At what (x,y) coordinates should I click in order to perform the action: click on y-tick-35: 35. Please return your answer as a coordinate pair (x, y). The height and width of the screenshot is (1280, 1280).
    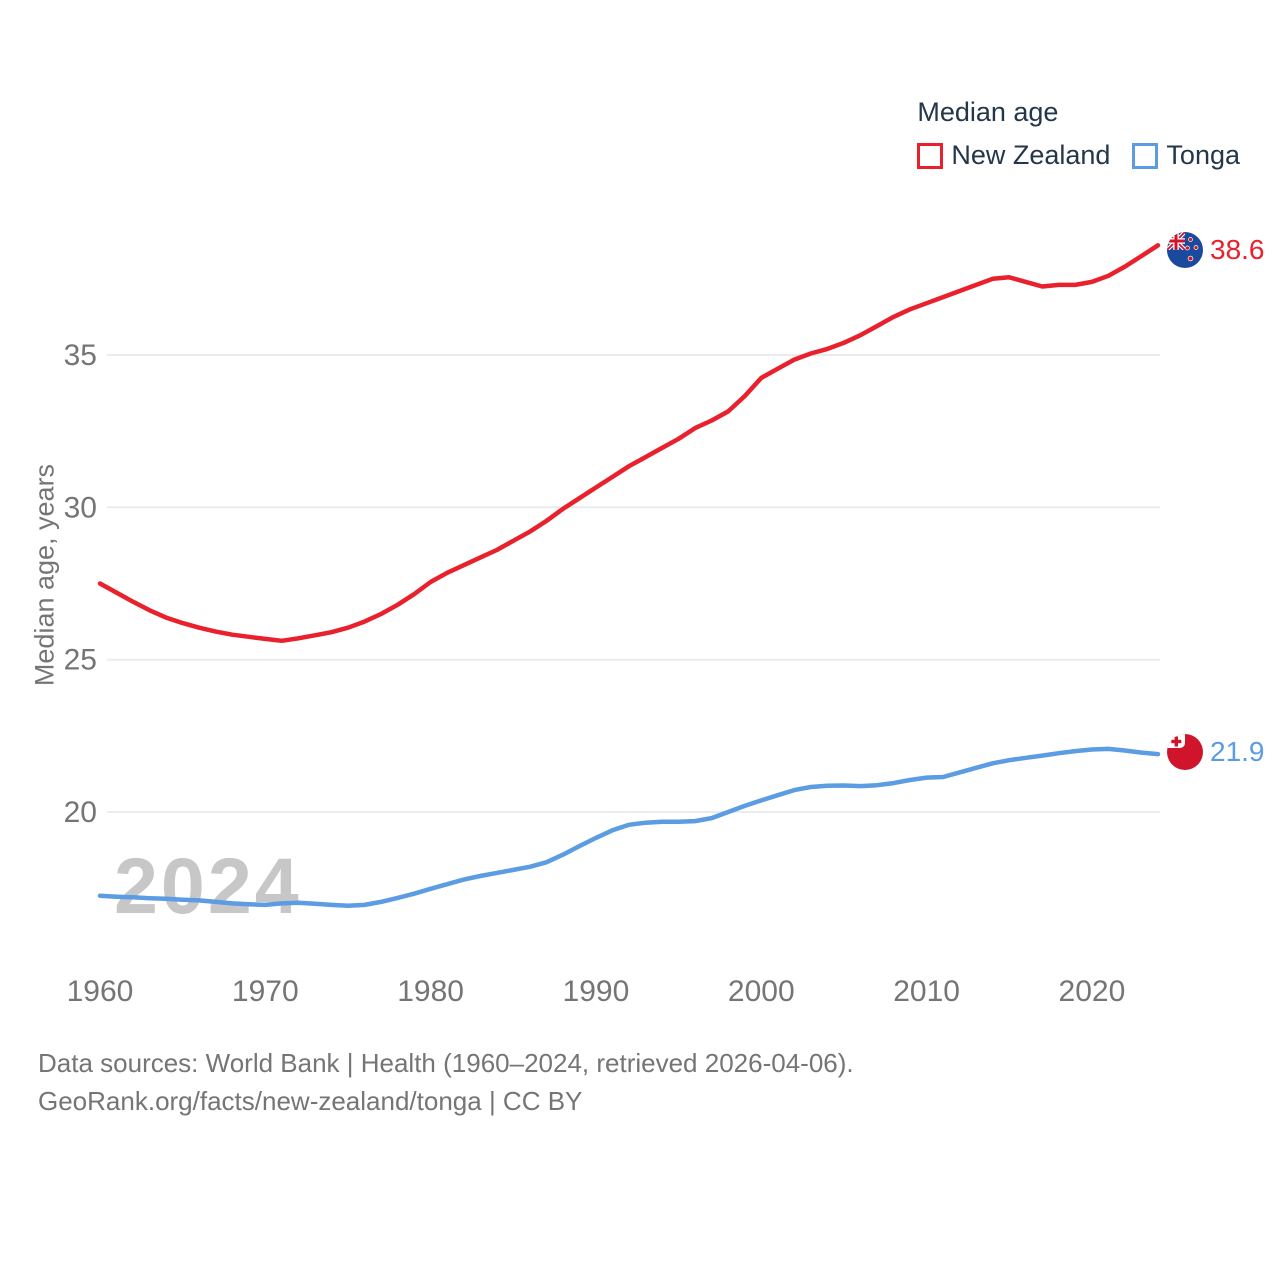
    Looking at the image, I should click on (80, 355).